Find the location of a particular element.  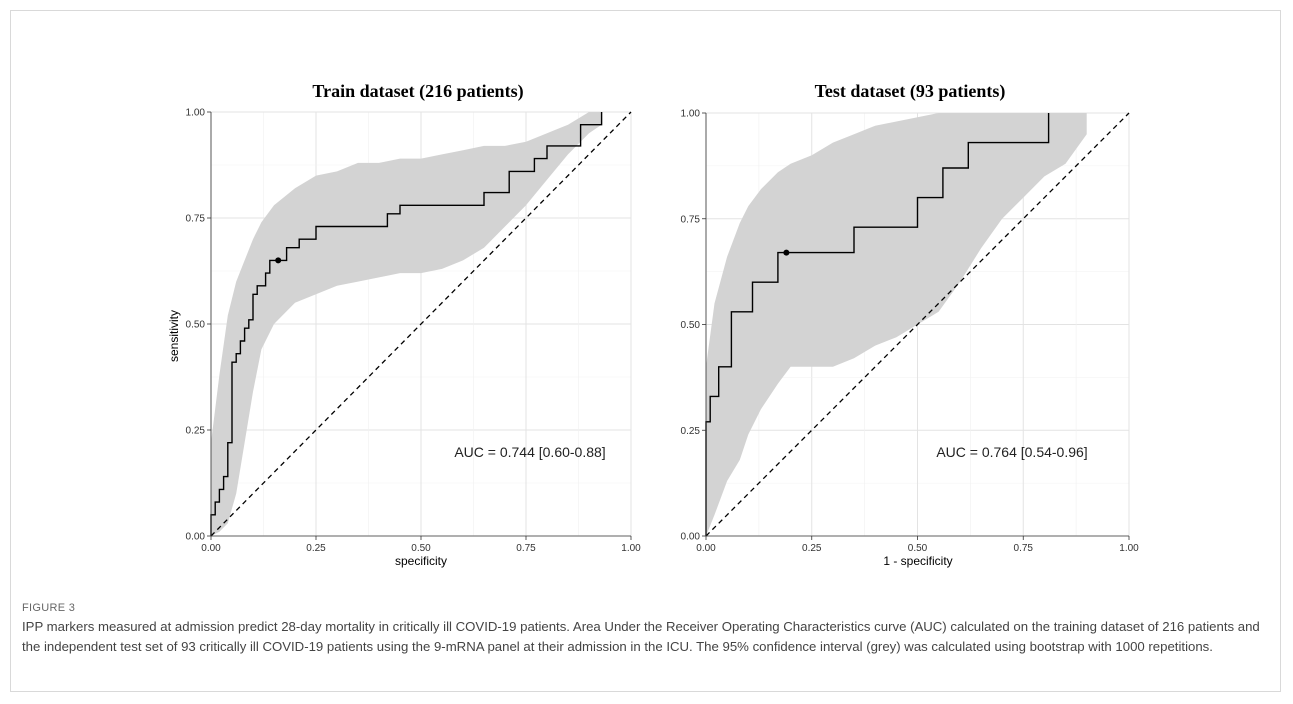

test-x-tick-label: 0.50 is located at coordinates (918, 548).